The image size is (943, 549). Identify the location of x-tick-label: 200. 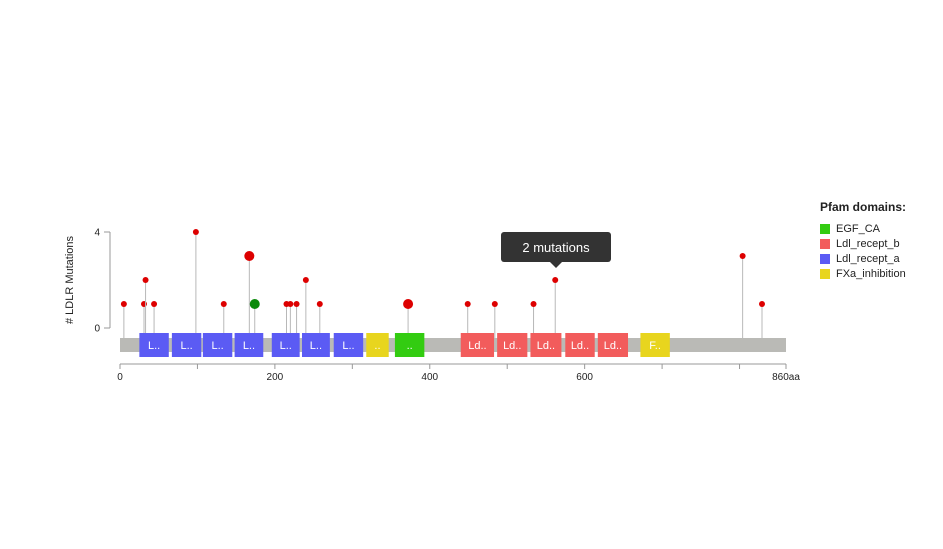
(275, 377).